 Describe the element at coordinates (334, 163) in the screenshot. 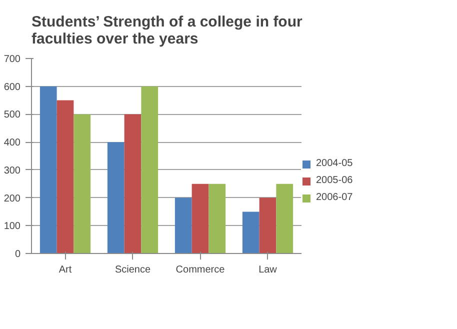

I see `legend-label: 2004-05` at that location.